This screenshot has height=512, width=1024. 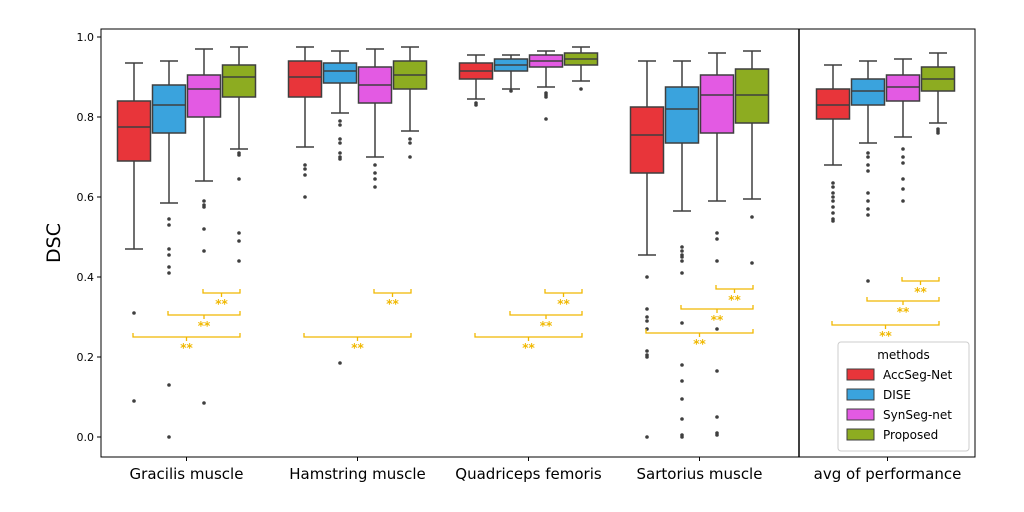 What do you see at coordinates (86, 197) in the screenshot?
I see `y-tick-label: 0.6` at bounding box center [86, 197].